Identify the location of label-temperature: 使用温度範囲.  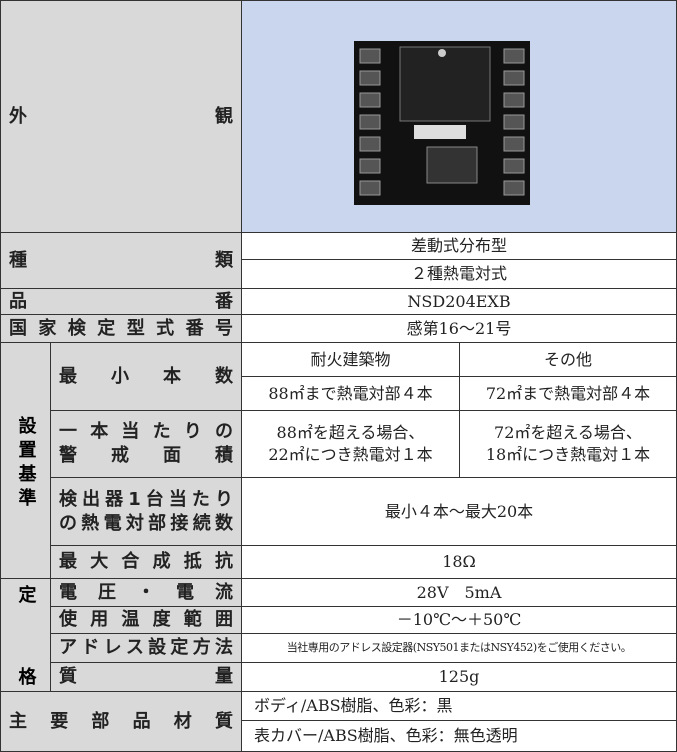
(146, 620).